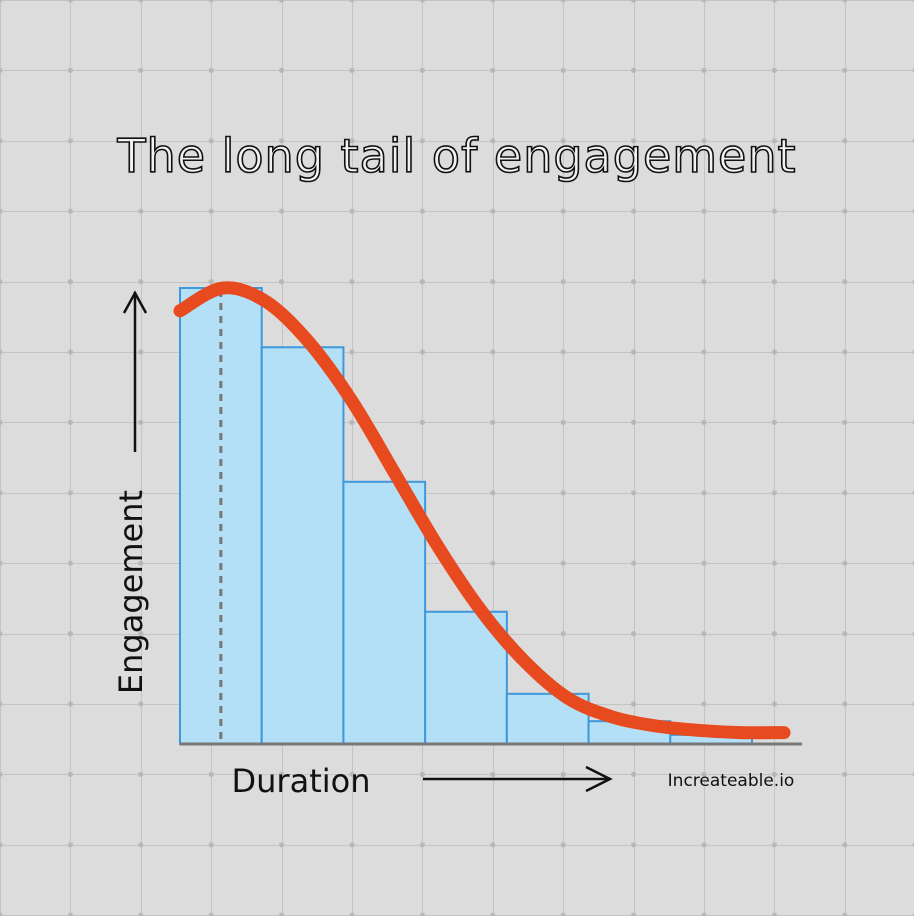 The width and height of the screenshot is (914, 916). What do you see at coordinates (456, 156) in the screenshot?
I see `chart-title: The long tail of engagement` at bounding box center [456, 156].